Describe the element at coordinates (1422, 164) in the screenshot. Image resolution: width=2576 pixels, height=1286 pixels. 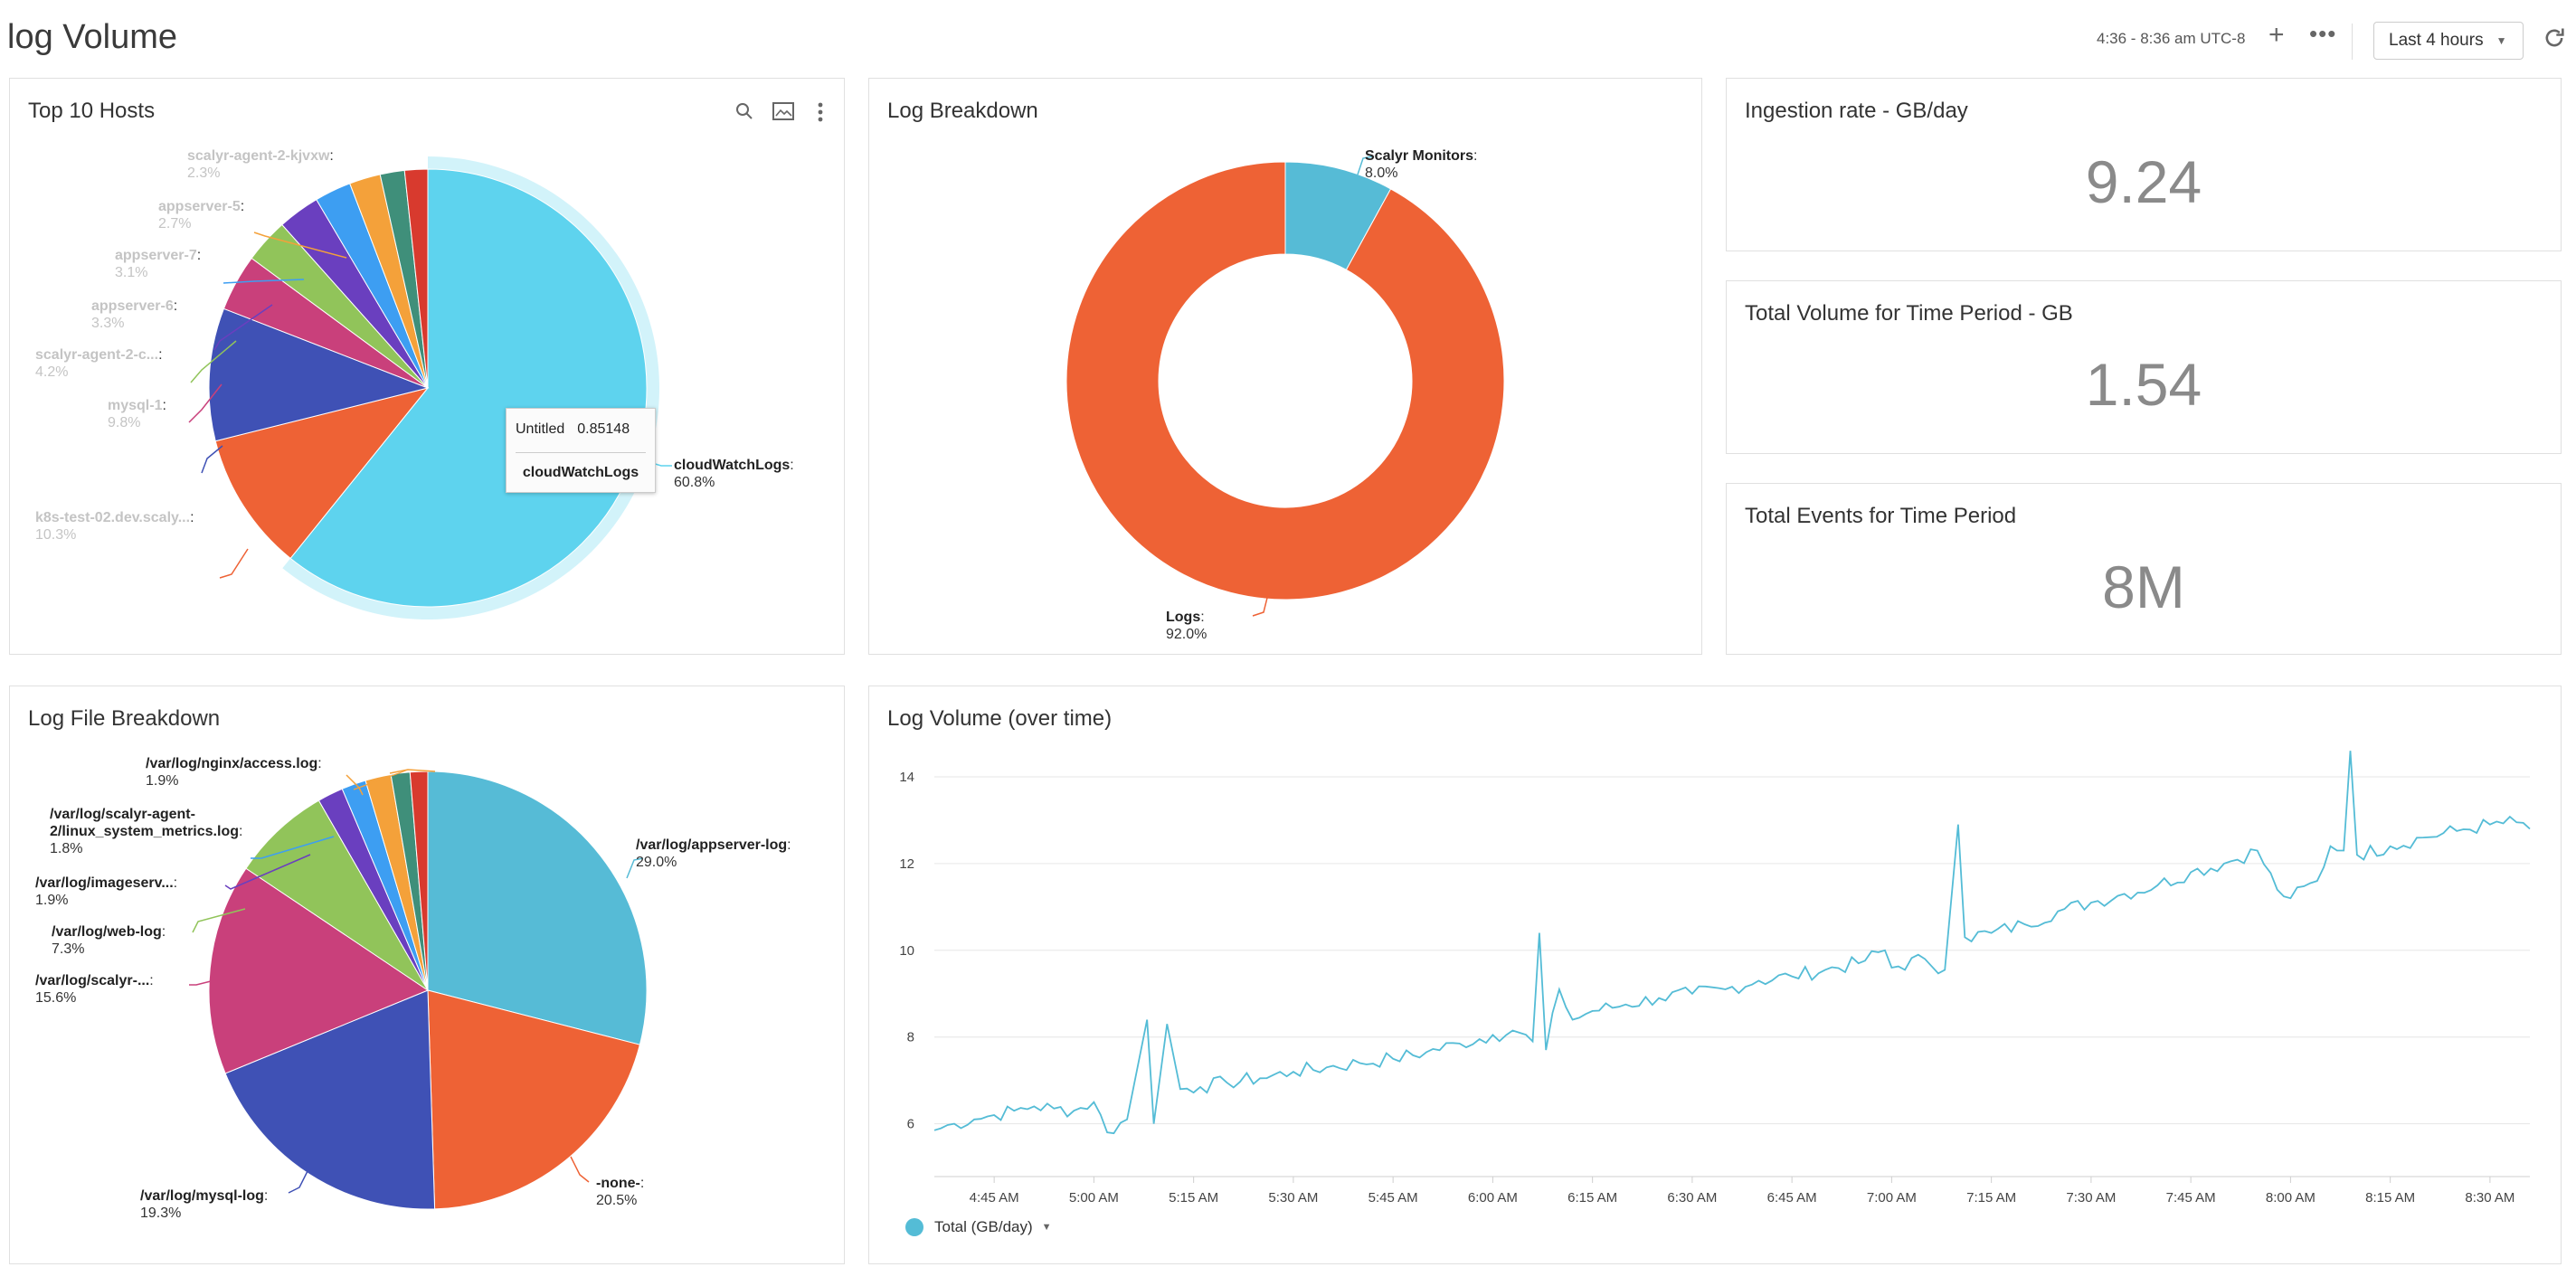
I see `donut-label-scalyr-monitors: Scalyr Monitors: 8.0%` at that location.